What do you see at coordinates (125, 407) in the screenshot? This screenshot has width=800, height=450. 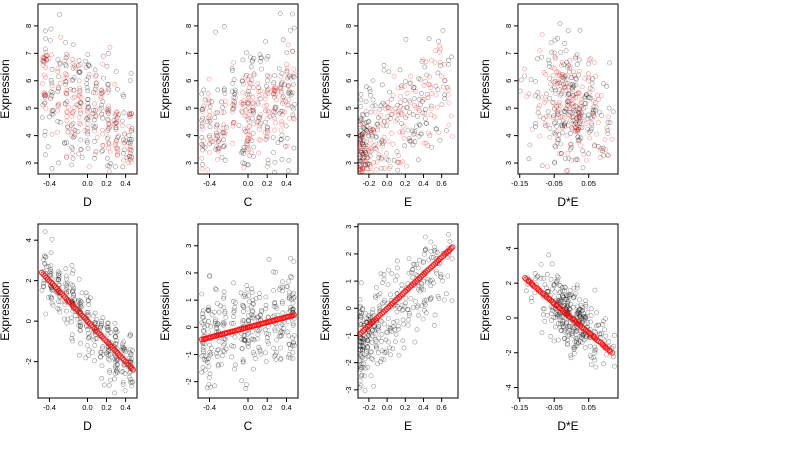 I see `x-tick-label: 0.4` at bounding box center [125, 407].